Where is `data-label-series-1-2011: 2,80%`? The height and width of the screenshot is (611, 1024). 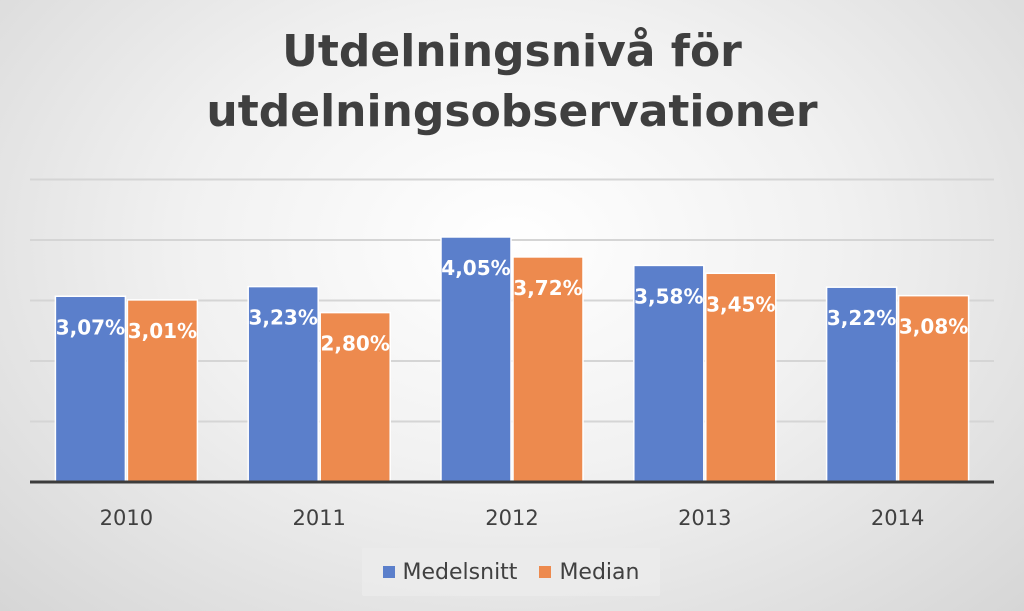 data-label-series-1-2011: 2,80% is located at coordinates (355, 344).